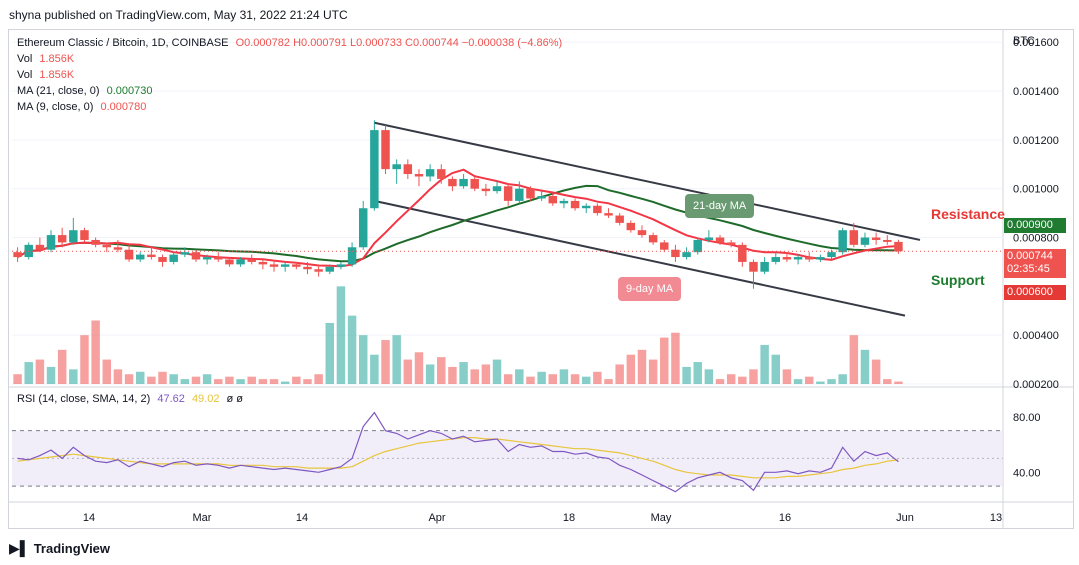  Describe the element at coordinates (1035, 263) in the screenshot. I see `current-price-tag: 0.000744 02:35:45` at that location.